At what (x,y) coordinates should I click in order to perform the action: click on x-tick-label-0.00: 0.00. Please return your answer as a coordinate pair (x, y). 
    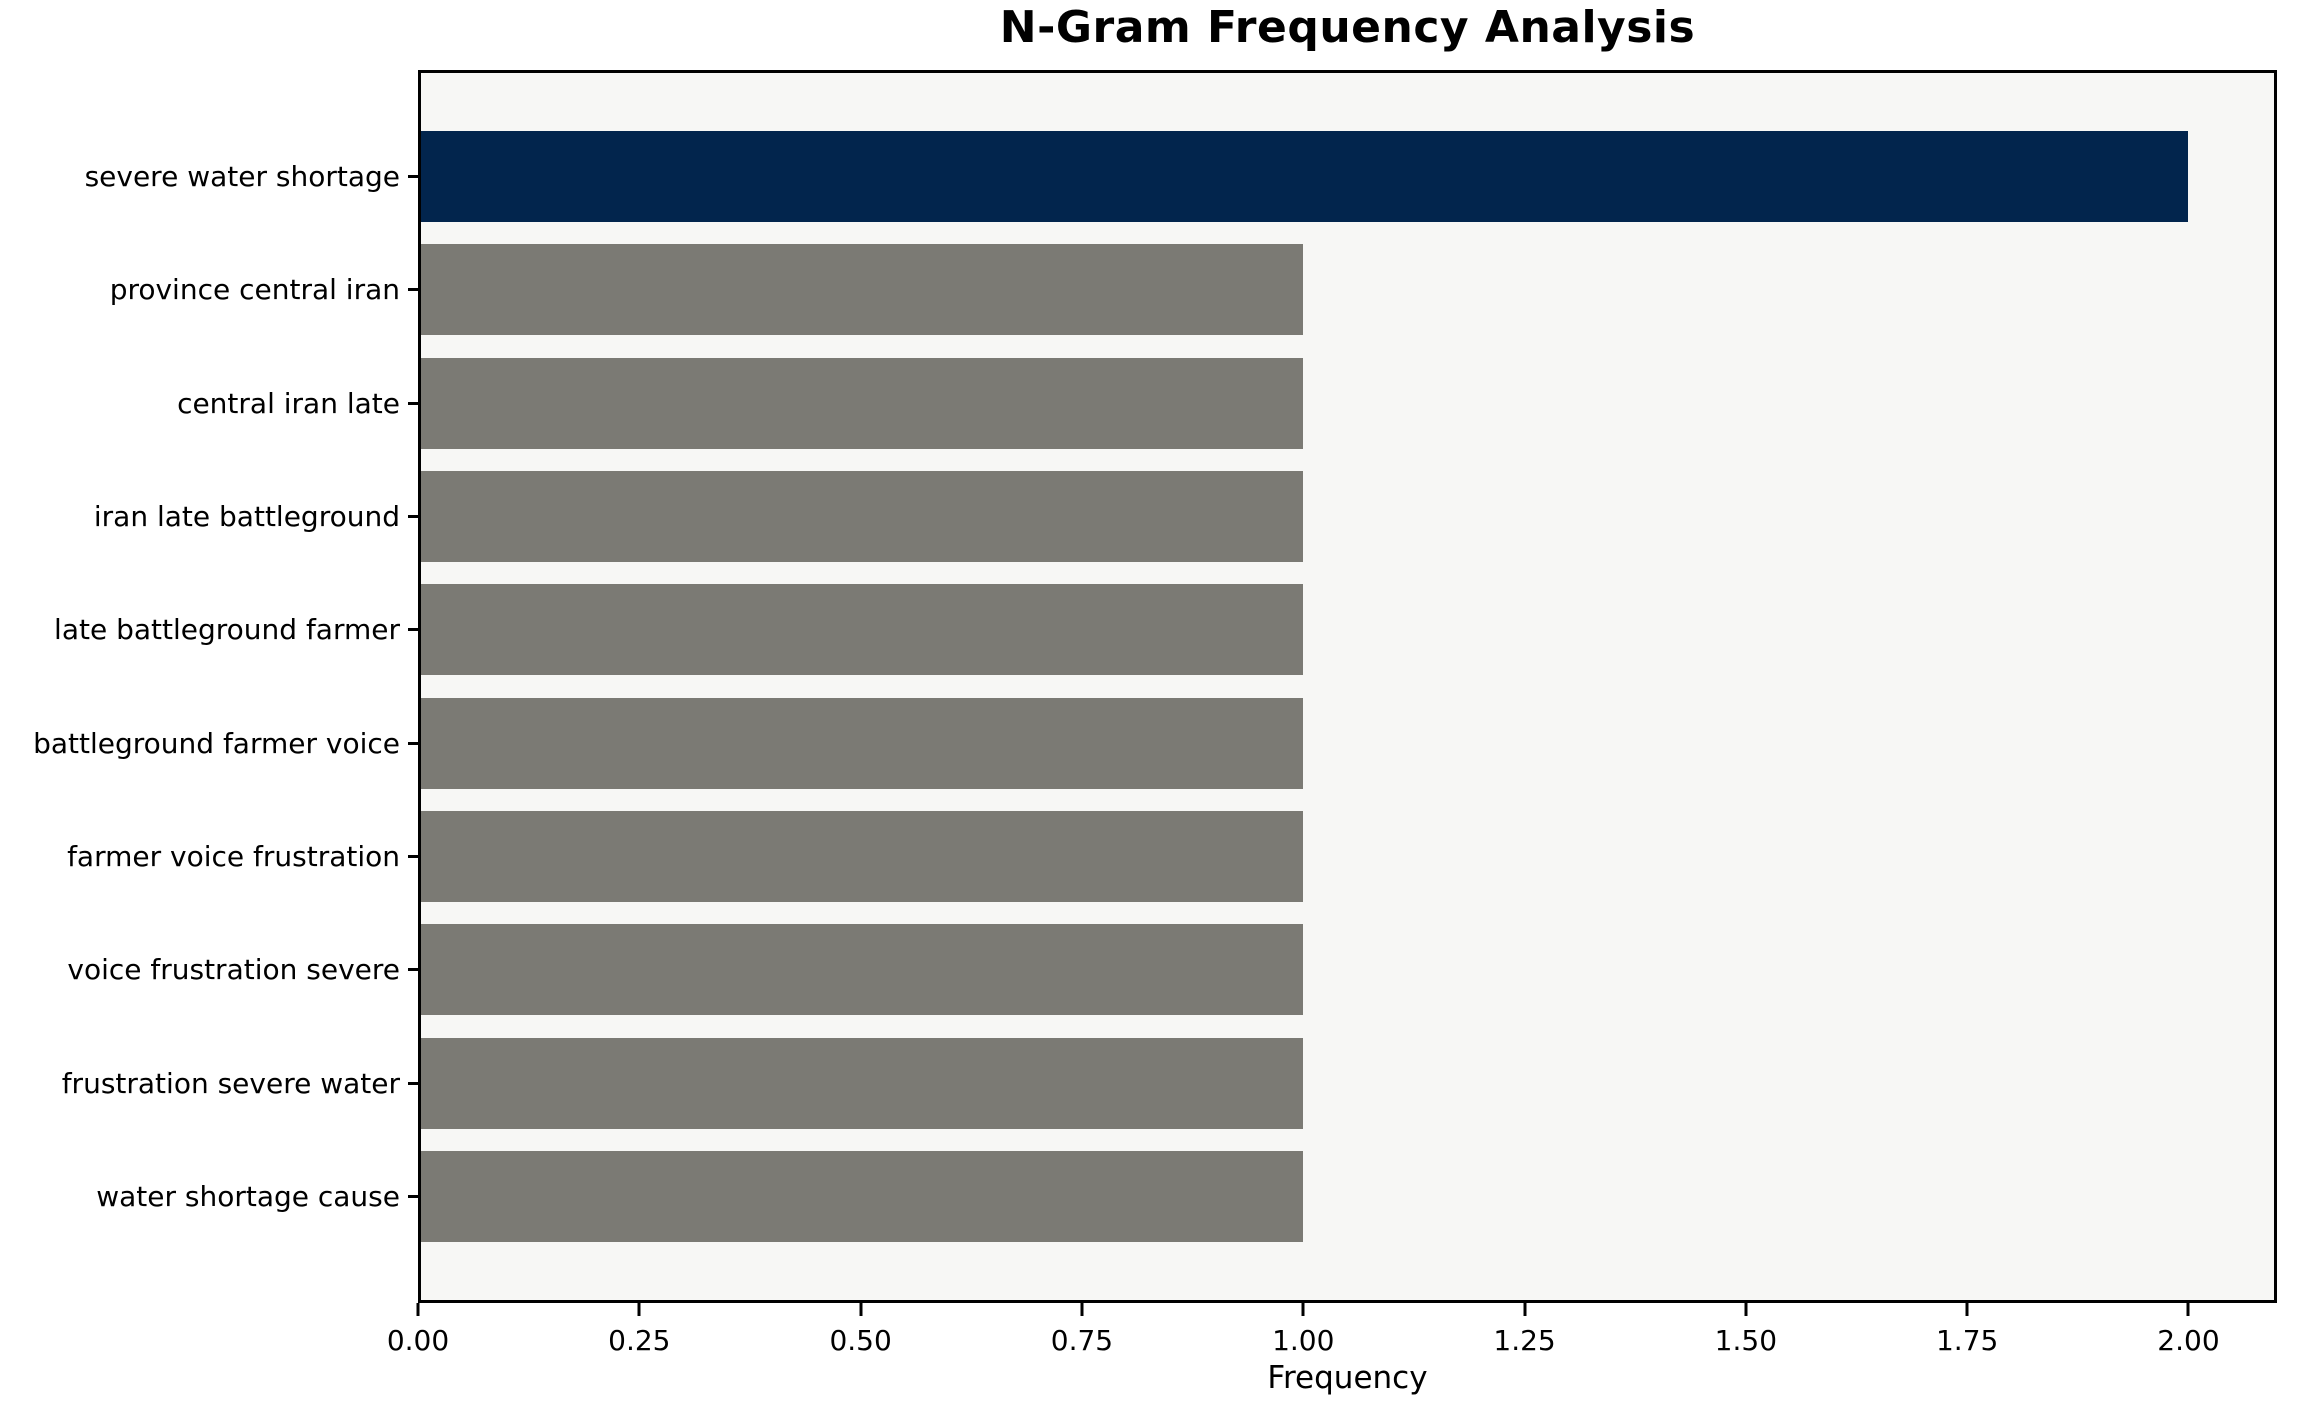
    Looking at the image, I should click on (418, 1340).